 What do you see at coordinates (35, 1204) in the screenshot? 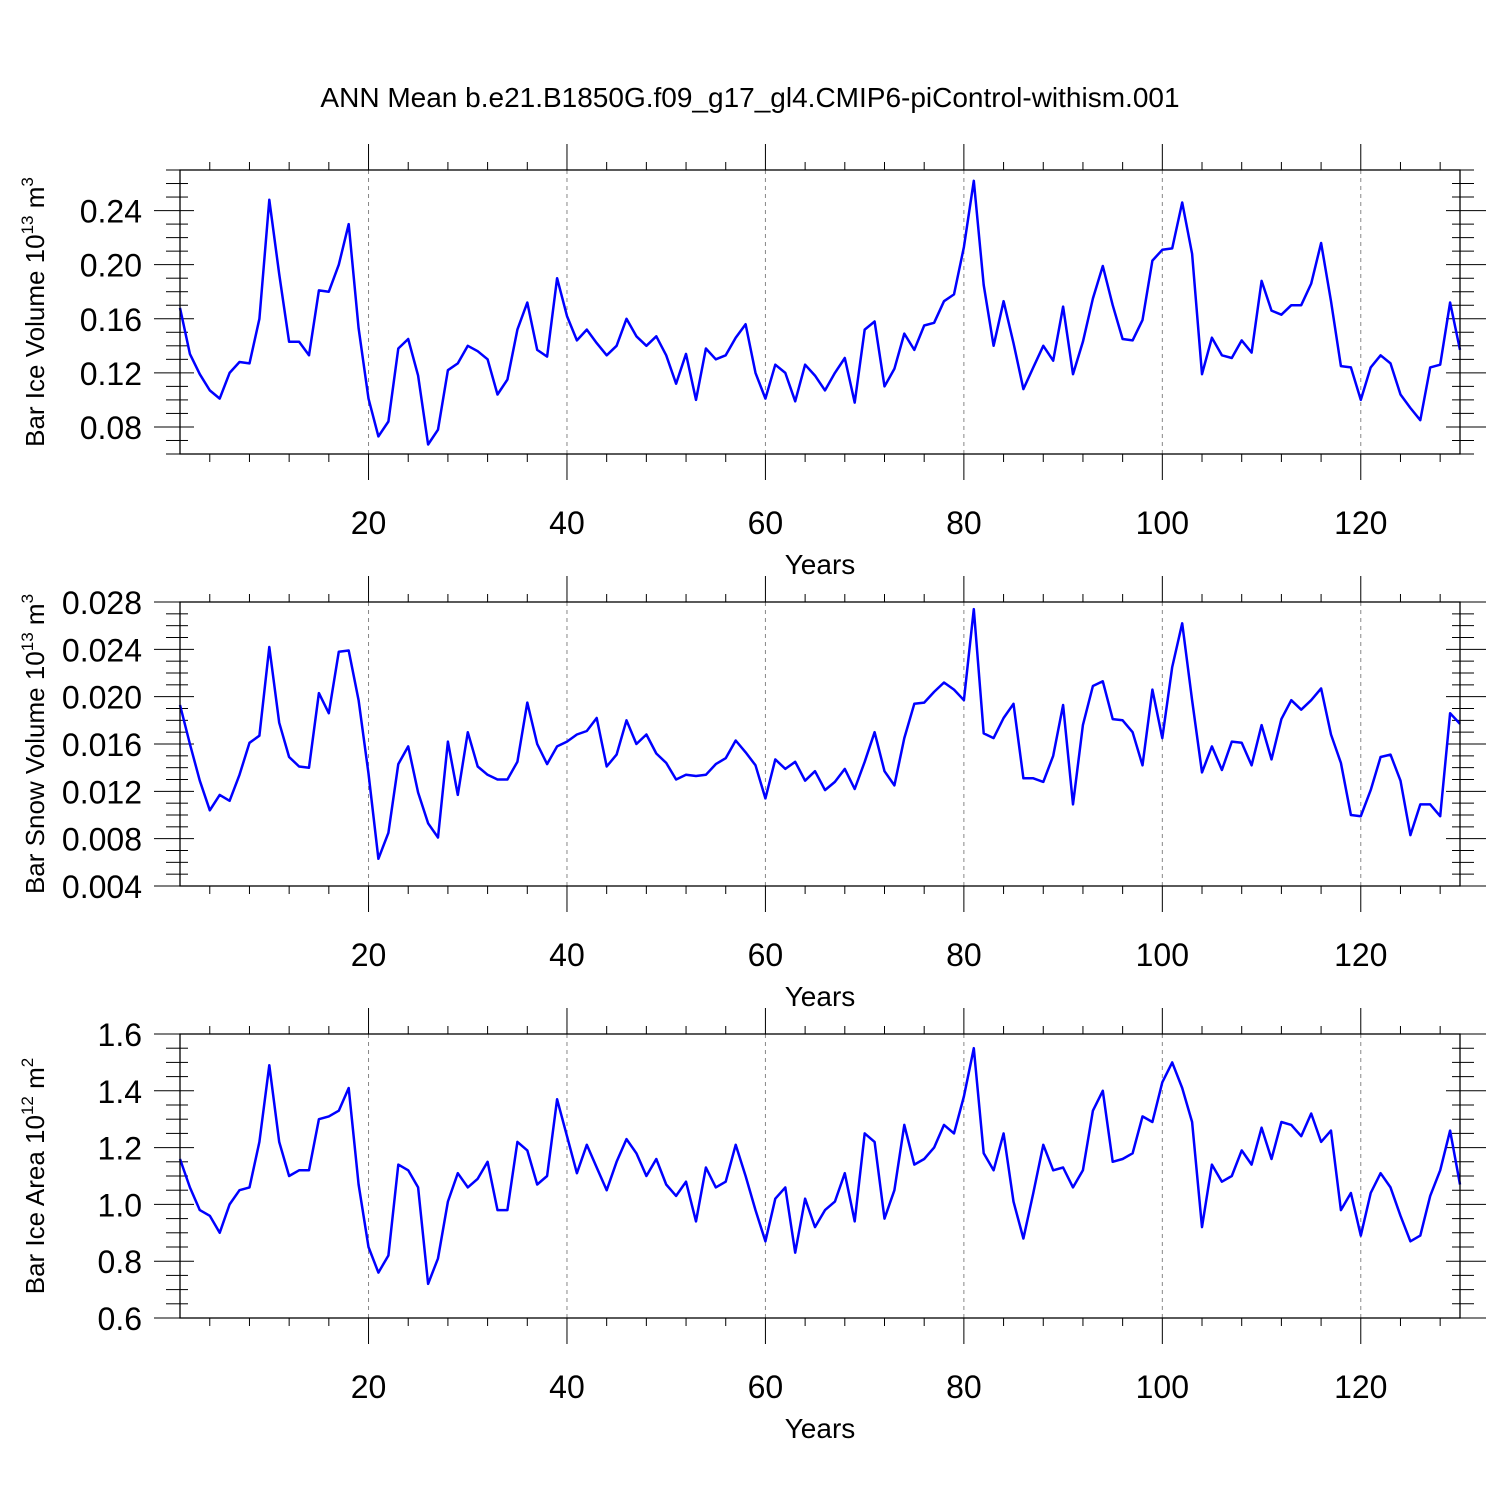
I see `y-axis-label-text: Bar Ice Area 10` at bounding box center [35, 1204].